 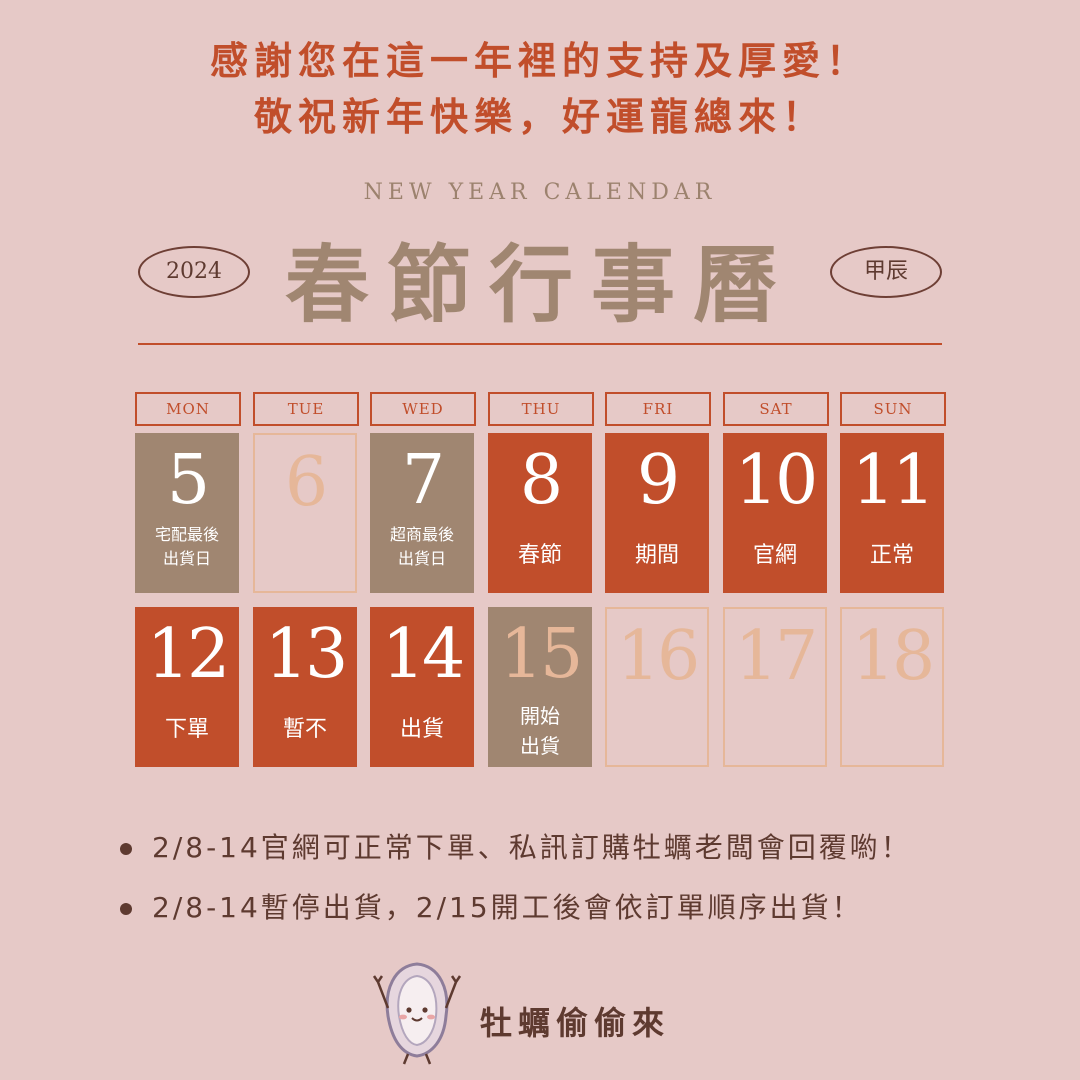 What do you see at coordinates (421, 729) in the screenshot?
I see `day-note: 出貨` at bounding box center [421, 729].